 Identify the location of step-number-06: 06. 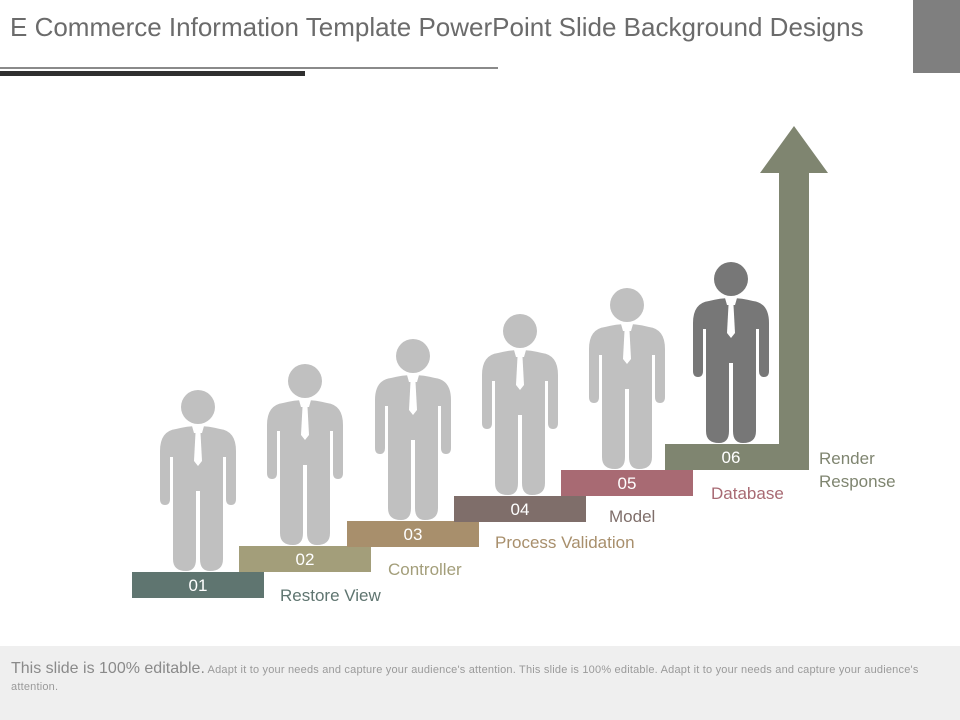
(731, 457).